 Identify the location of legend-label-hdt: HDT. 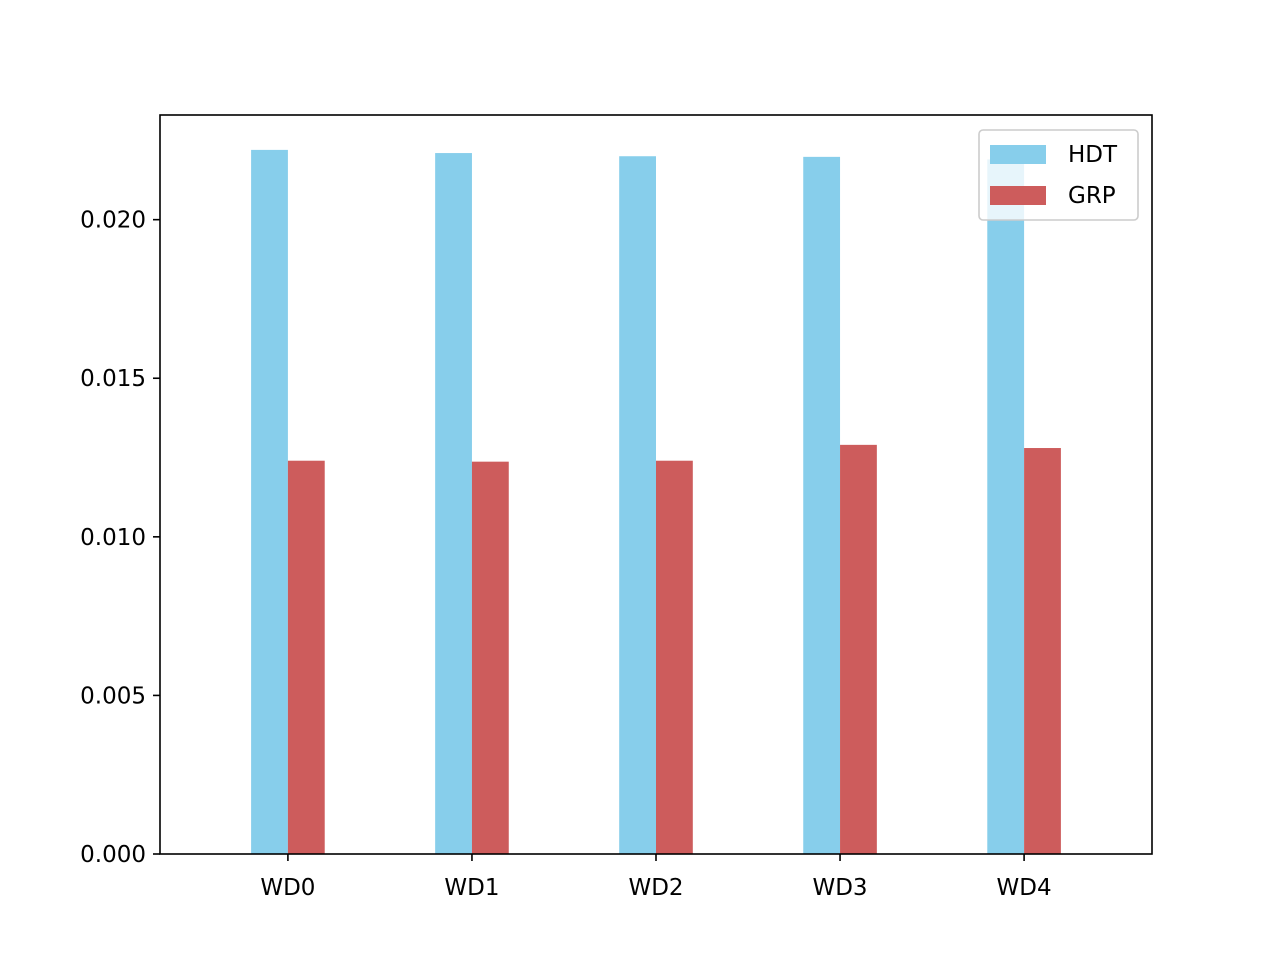
(1093, 155).